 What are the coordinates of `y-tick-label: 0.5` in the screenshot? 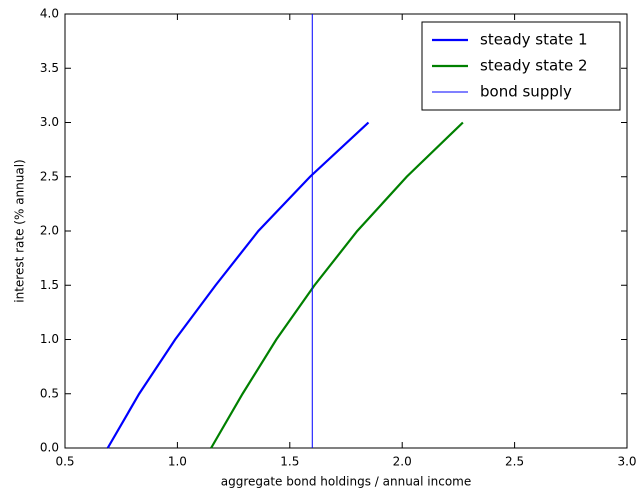 It's located at (49, 393).